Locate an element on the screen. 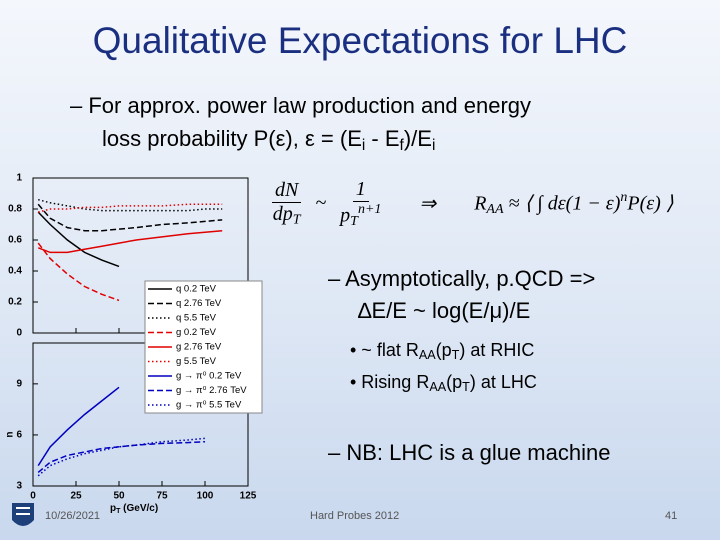 Image resolution: width=720 pixels, height=540 pixels. legend-label: g → π⁰ 2.76 TeV is located at coordinates (211, 390).